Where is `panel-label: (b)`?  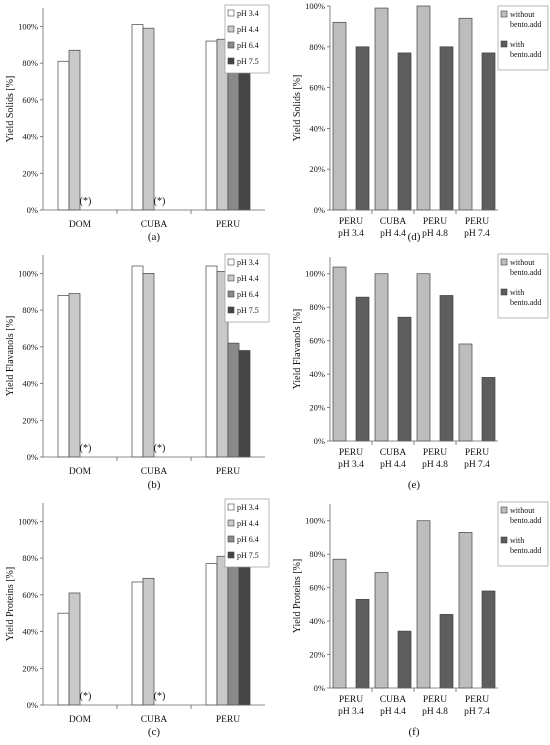
panel-label: (b) is located at coordinates (154, 485).